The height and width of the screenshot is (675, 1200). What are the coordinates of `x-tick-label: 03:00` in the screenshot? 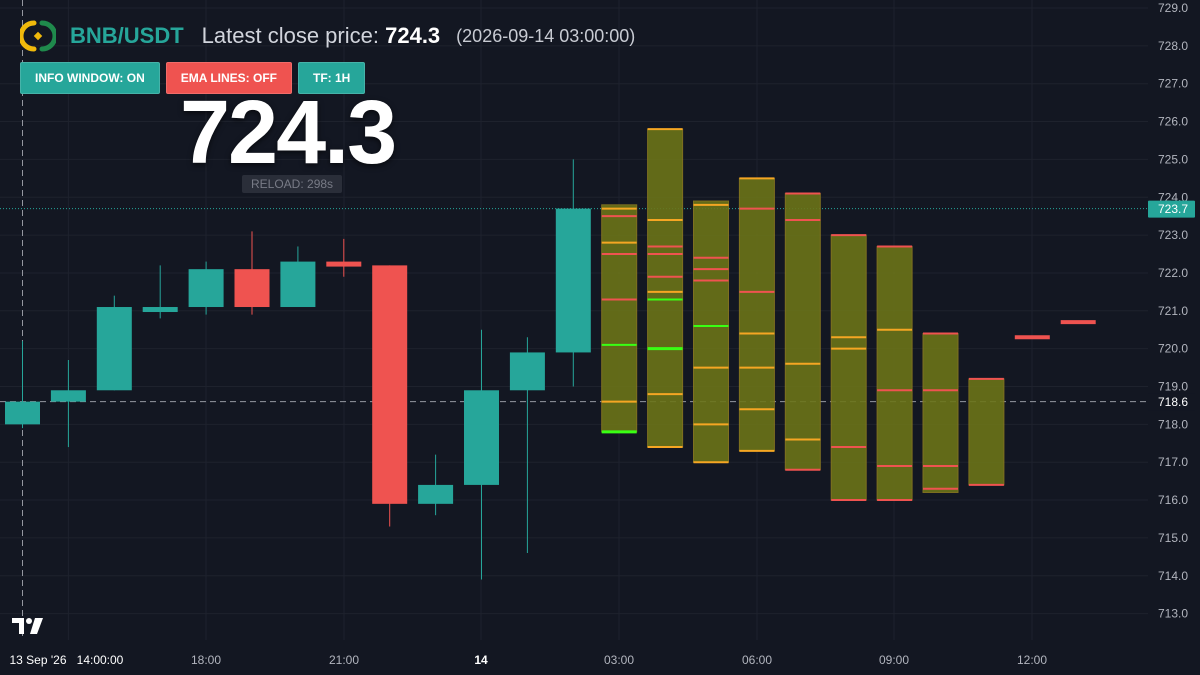 It's located at (619, 660).